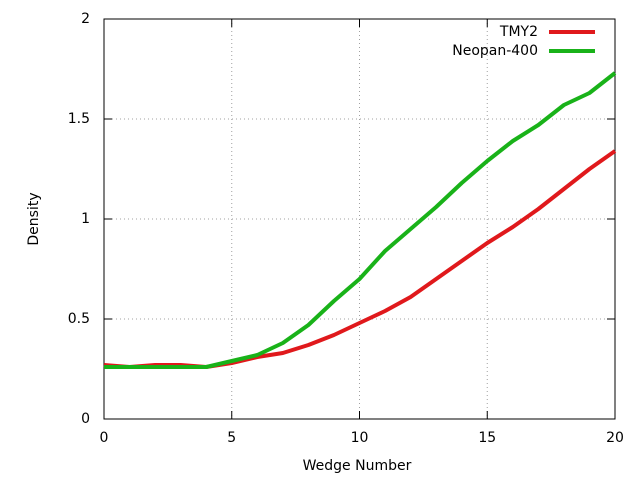 This screenshot has width=640, height=480. What do you see at coordinates (79, 319) in the screenshot?
I see `y-tick-label: 0.5` at bounding box center [79, 319].